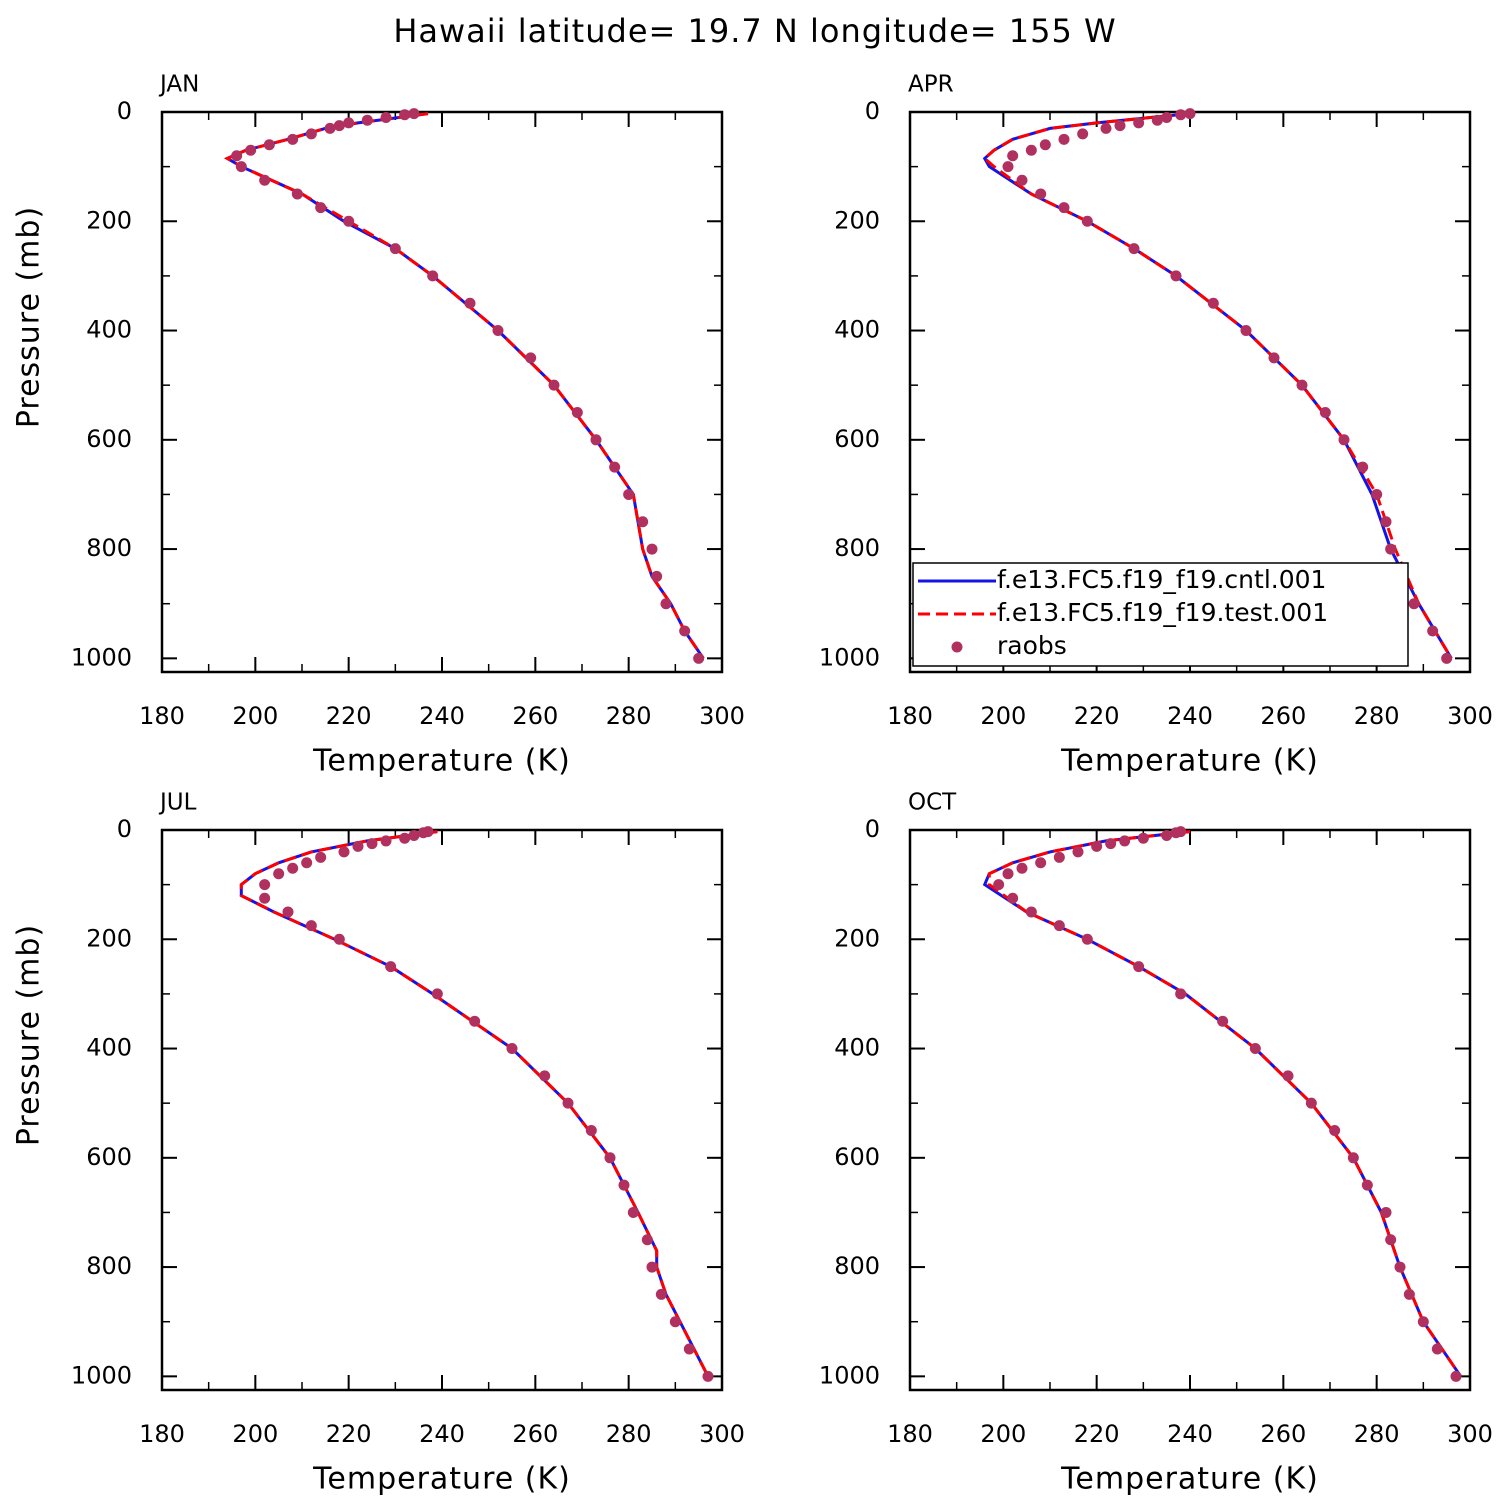 This screenshot has width=1510, height=1510. What do you see at coordinates (1283, 716) in the screenshot?
I see `x-tick-label: 260` at bounding box center [1283, 716].